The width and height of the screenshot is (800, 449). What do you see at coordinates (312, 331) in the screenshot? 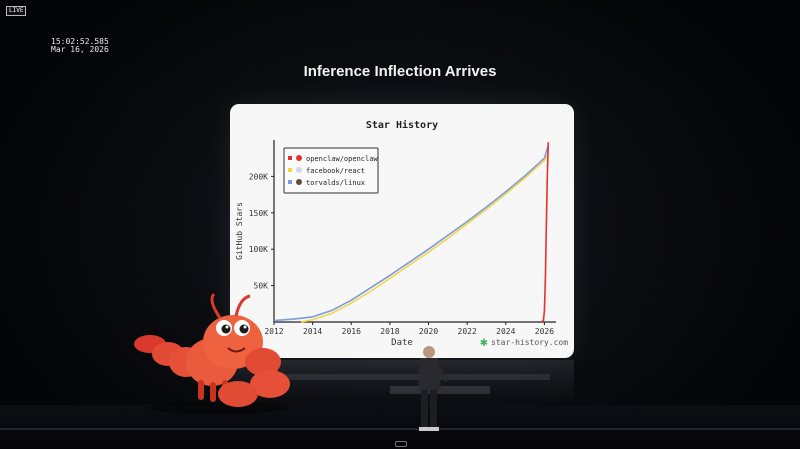
I see `x-tick-label: 2014` at bounding box center [312, 331].